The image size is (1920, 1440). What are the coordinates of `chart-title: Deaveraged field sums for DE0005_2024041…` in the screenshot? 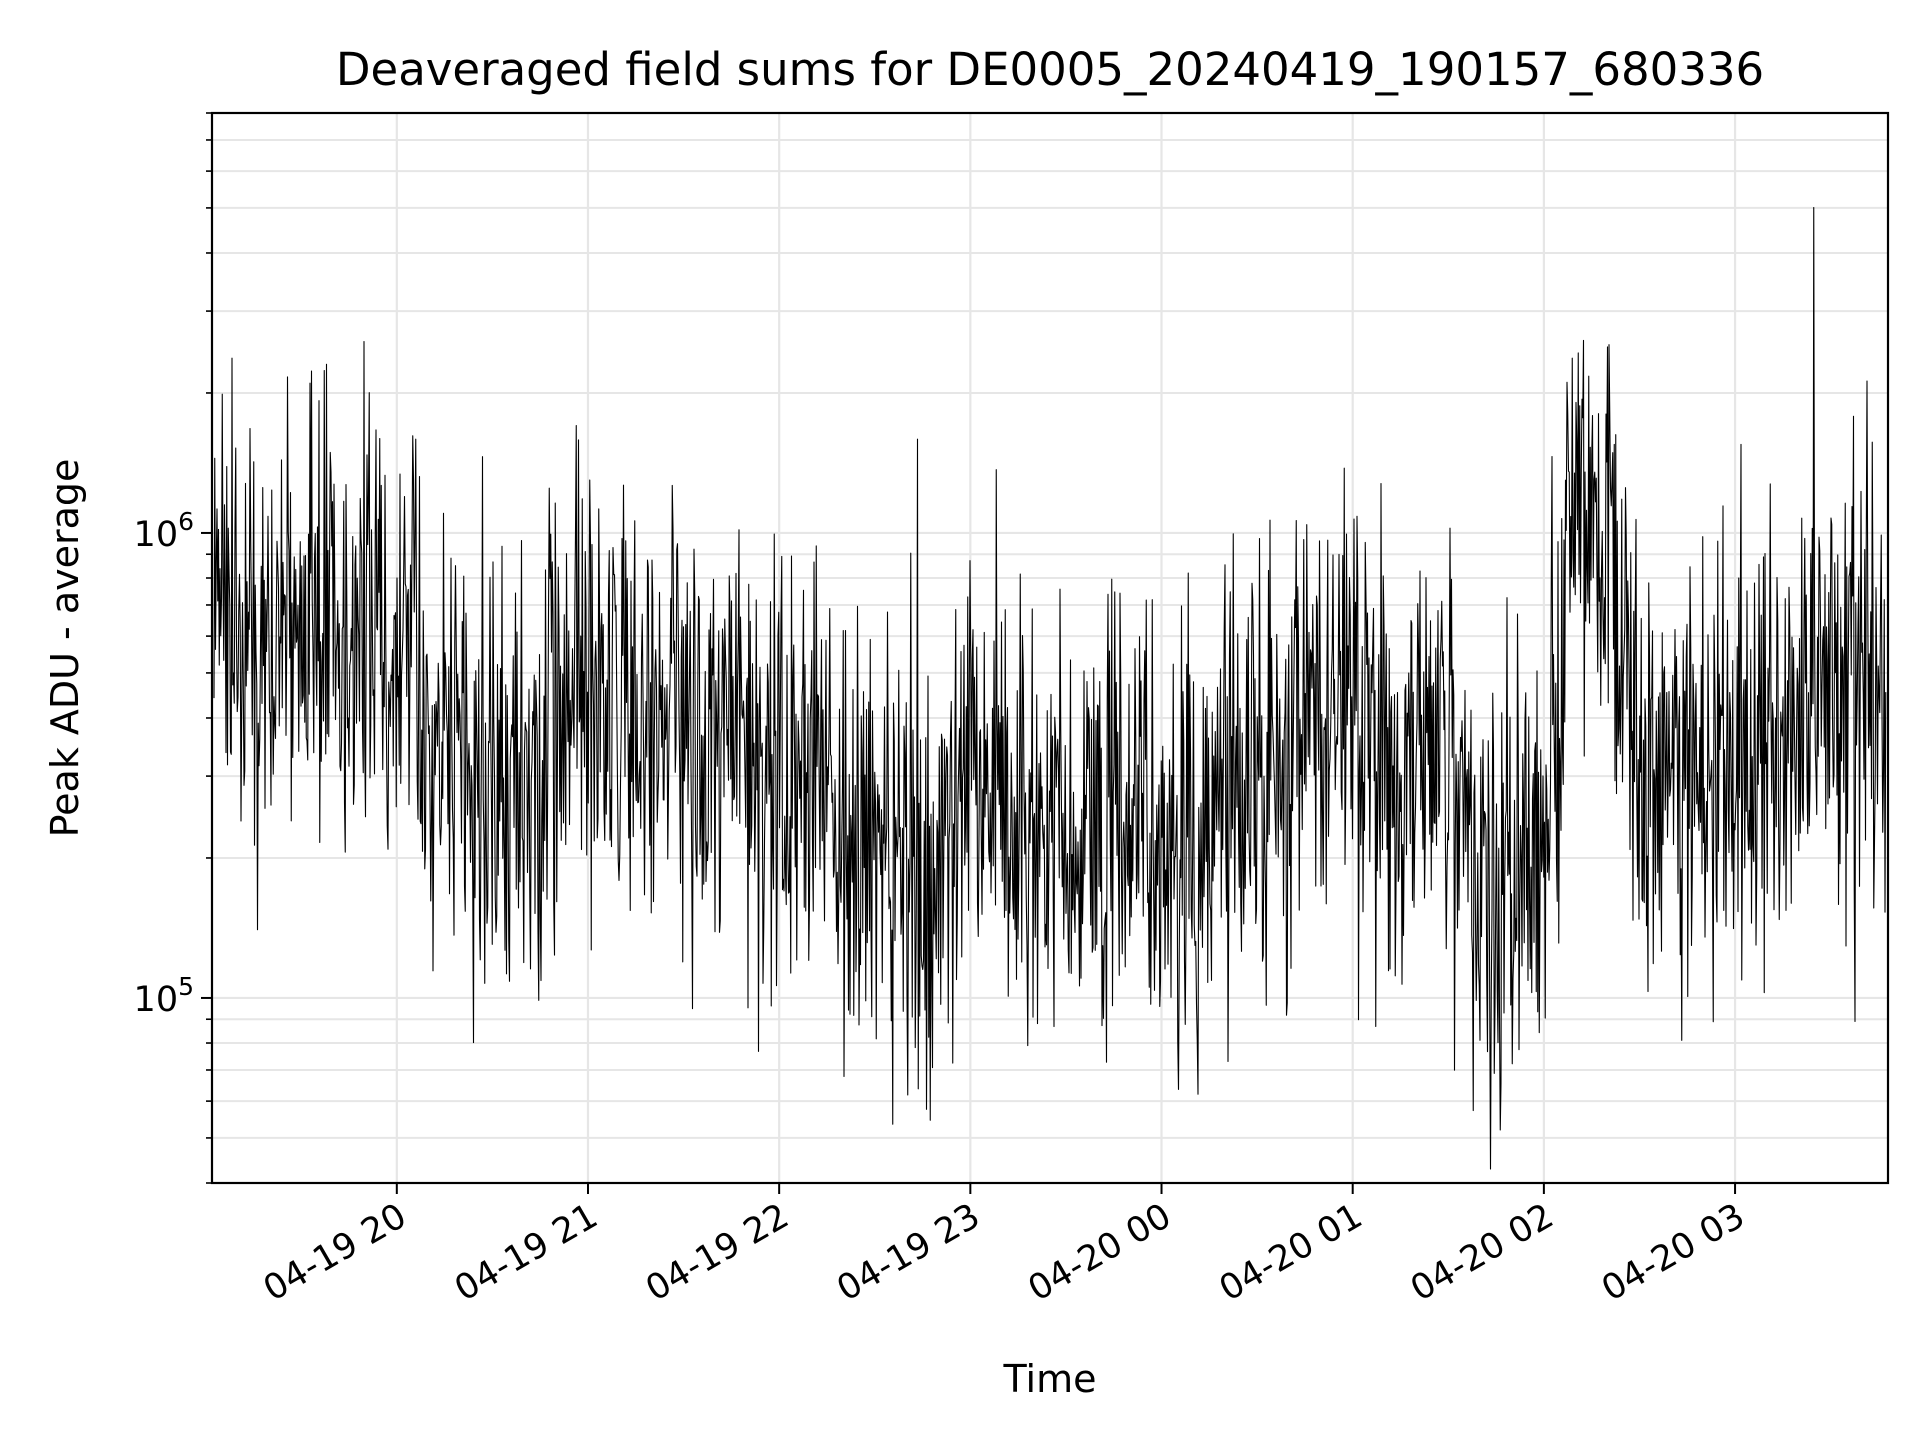 It's located at (1050, 69).